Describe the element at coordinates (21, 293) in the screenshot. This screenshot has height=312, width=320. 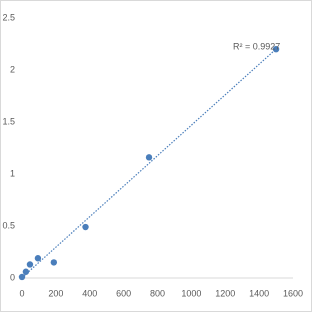
I see `x-tick-label: 0` at that location.